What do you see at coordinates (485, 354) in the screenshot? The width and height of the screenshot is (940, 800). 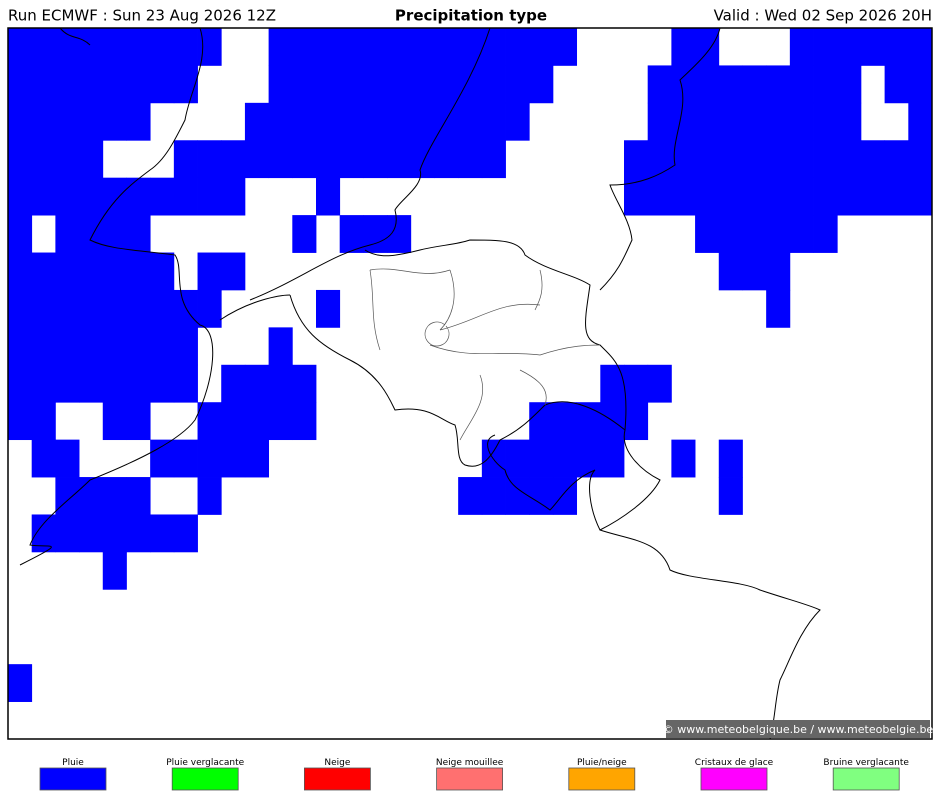 I see `province-border` at bounding box center [485, 354].